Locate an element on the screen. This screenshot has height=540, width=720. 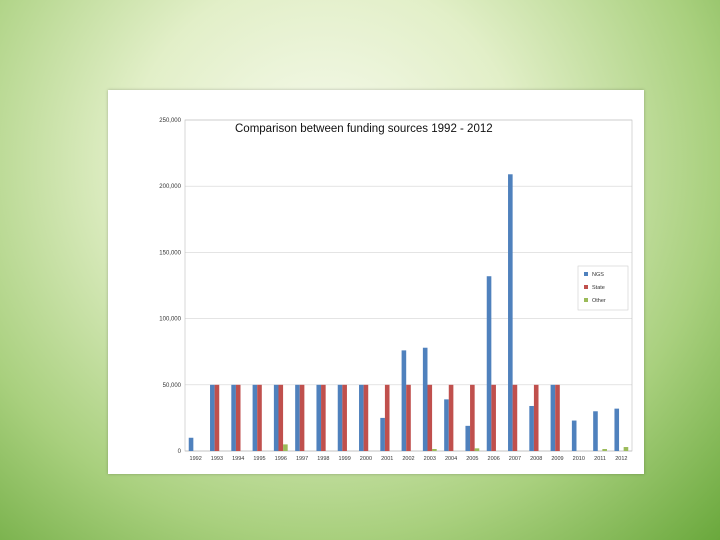
bar-state-2008 is located at coordinates (536, 417).